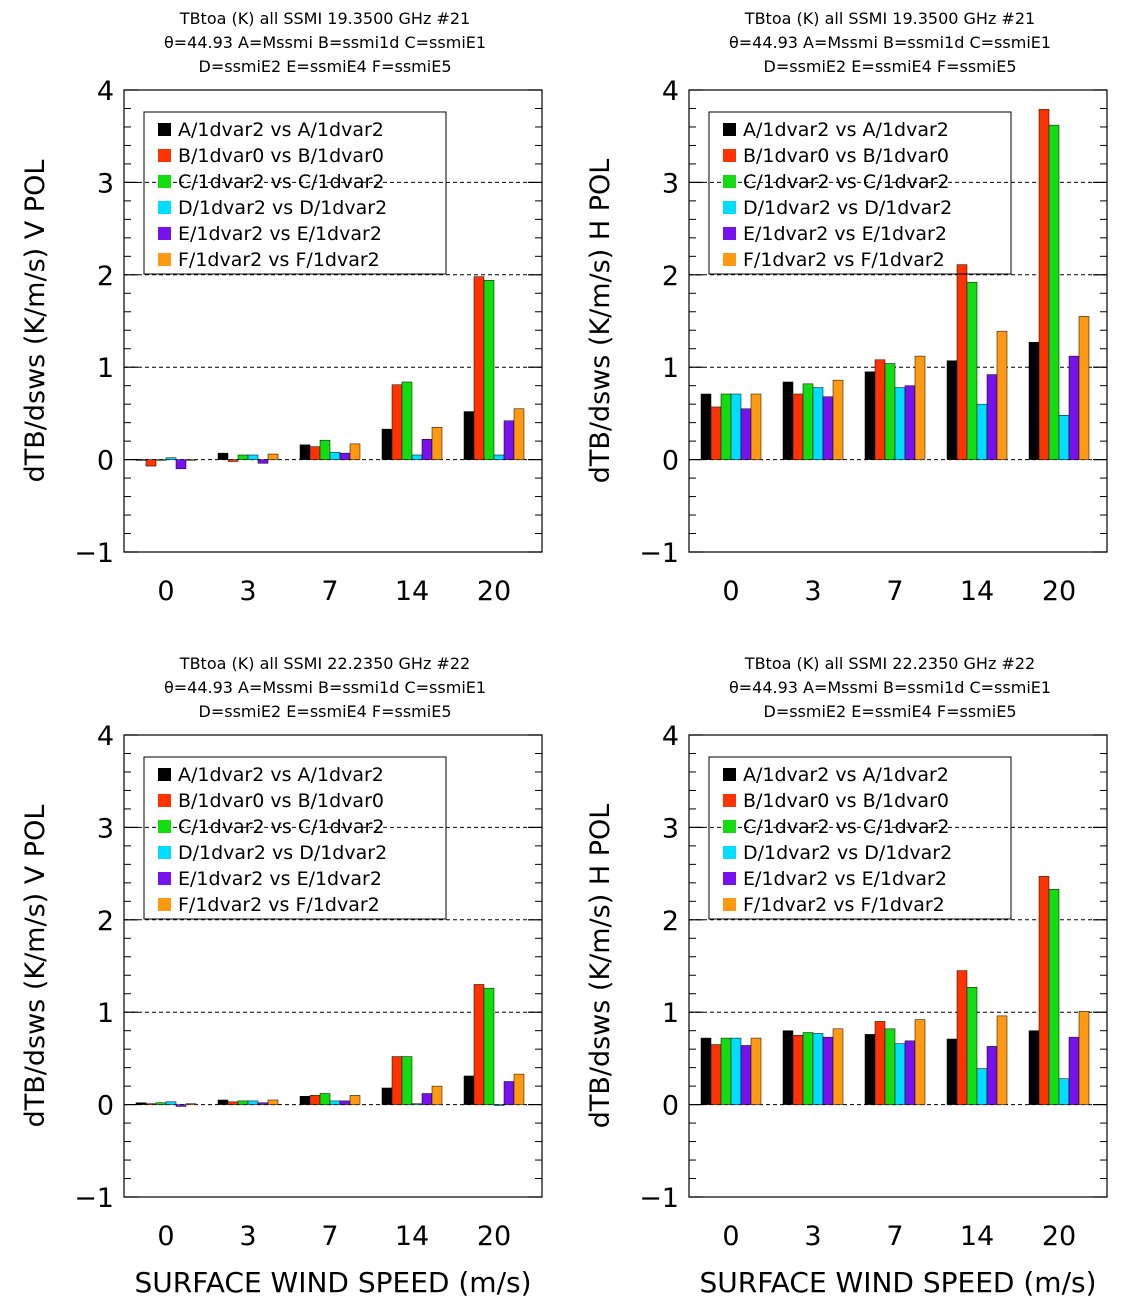 Image resolution: width=1147 pixels, height=1305 pixels. Describe the element at coordinates (670, 736) in the screenshot. I see `y-tick-label: 4` at that location.